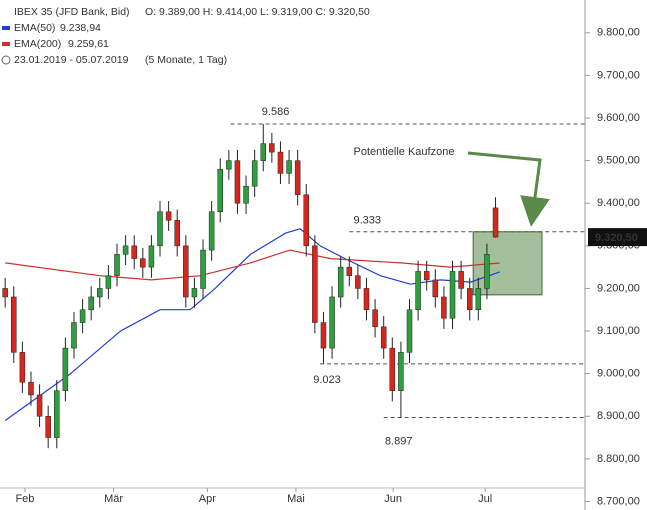 The image size is (647, 510). What do you see at coordinates (327, 380) in the screenshot?
I see `level-label: 9.023` at bounding box center [327, 380].